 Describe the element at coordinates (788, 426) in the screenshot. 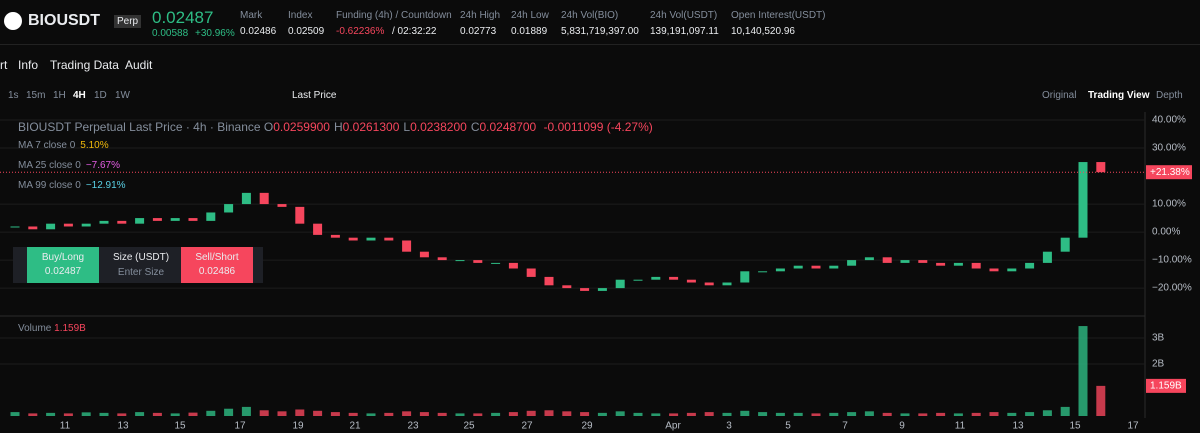

I see `x-tick-label: 5` at that location.